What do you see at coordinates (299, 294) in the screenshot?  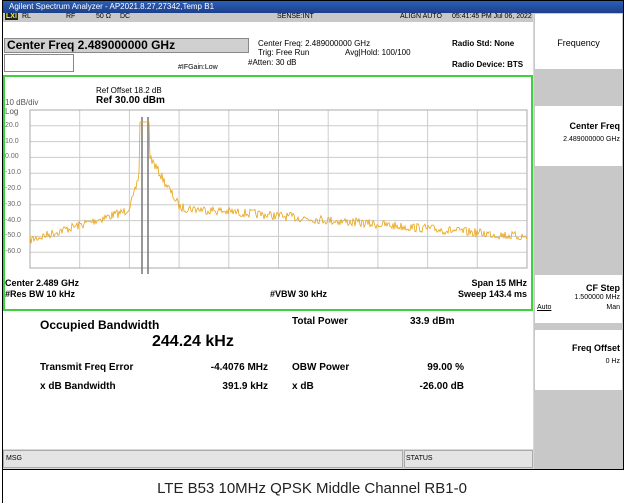 I see `vbw: #VBW 30 kHz` at bounding box center [299, 294].